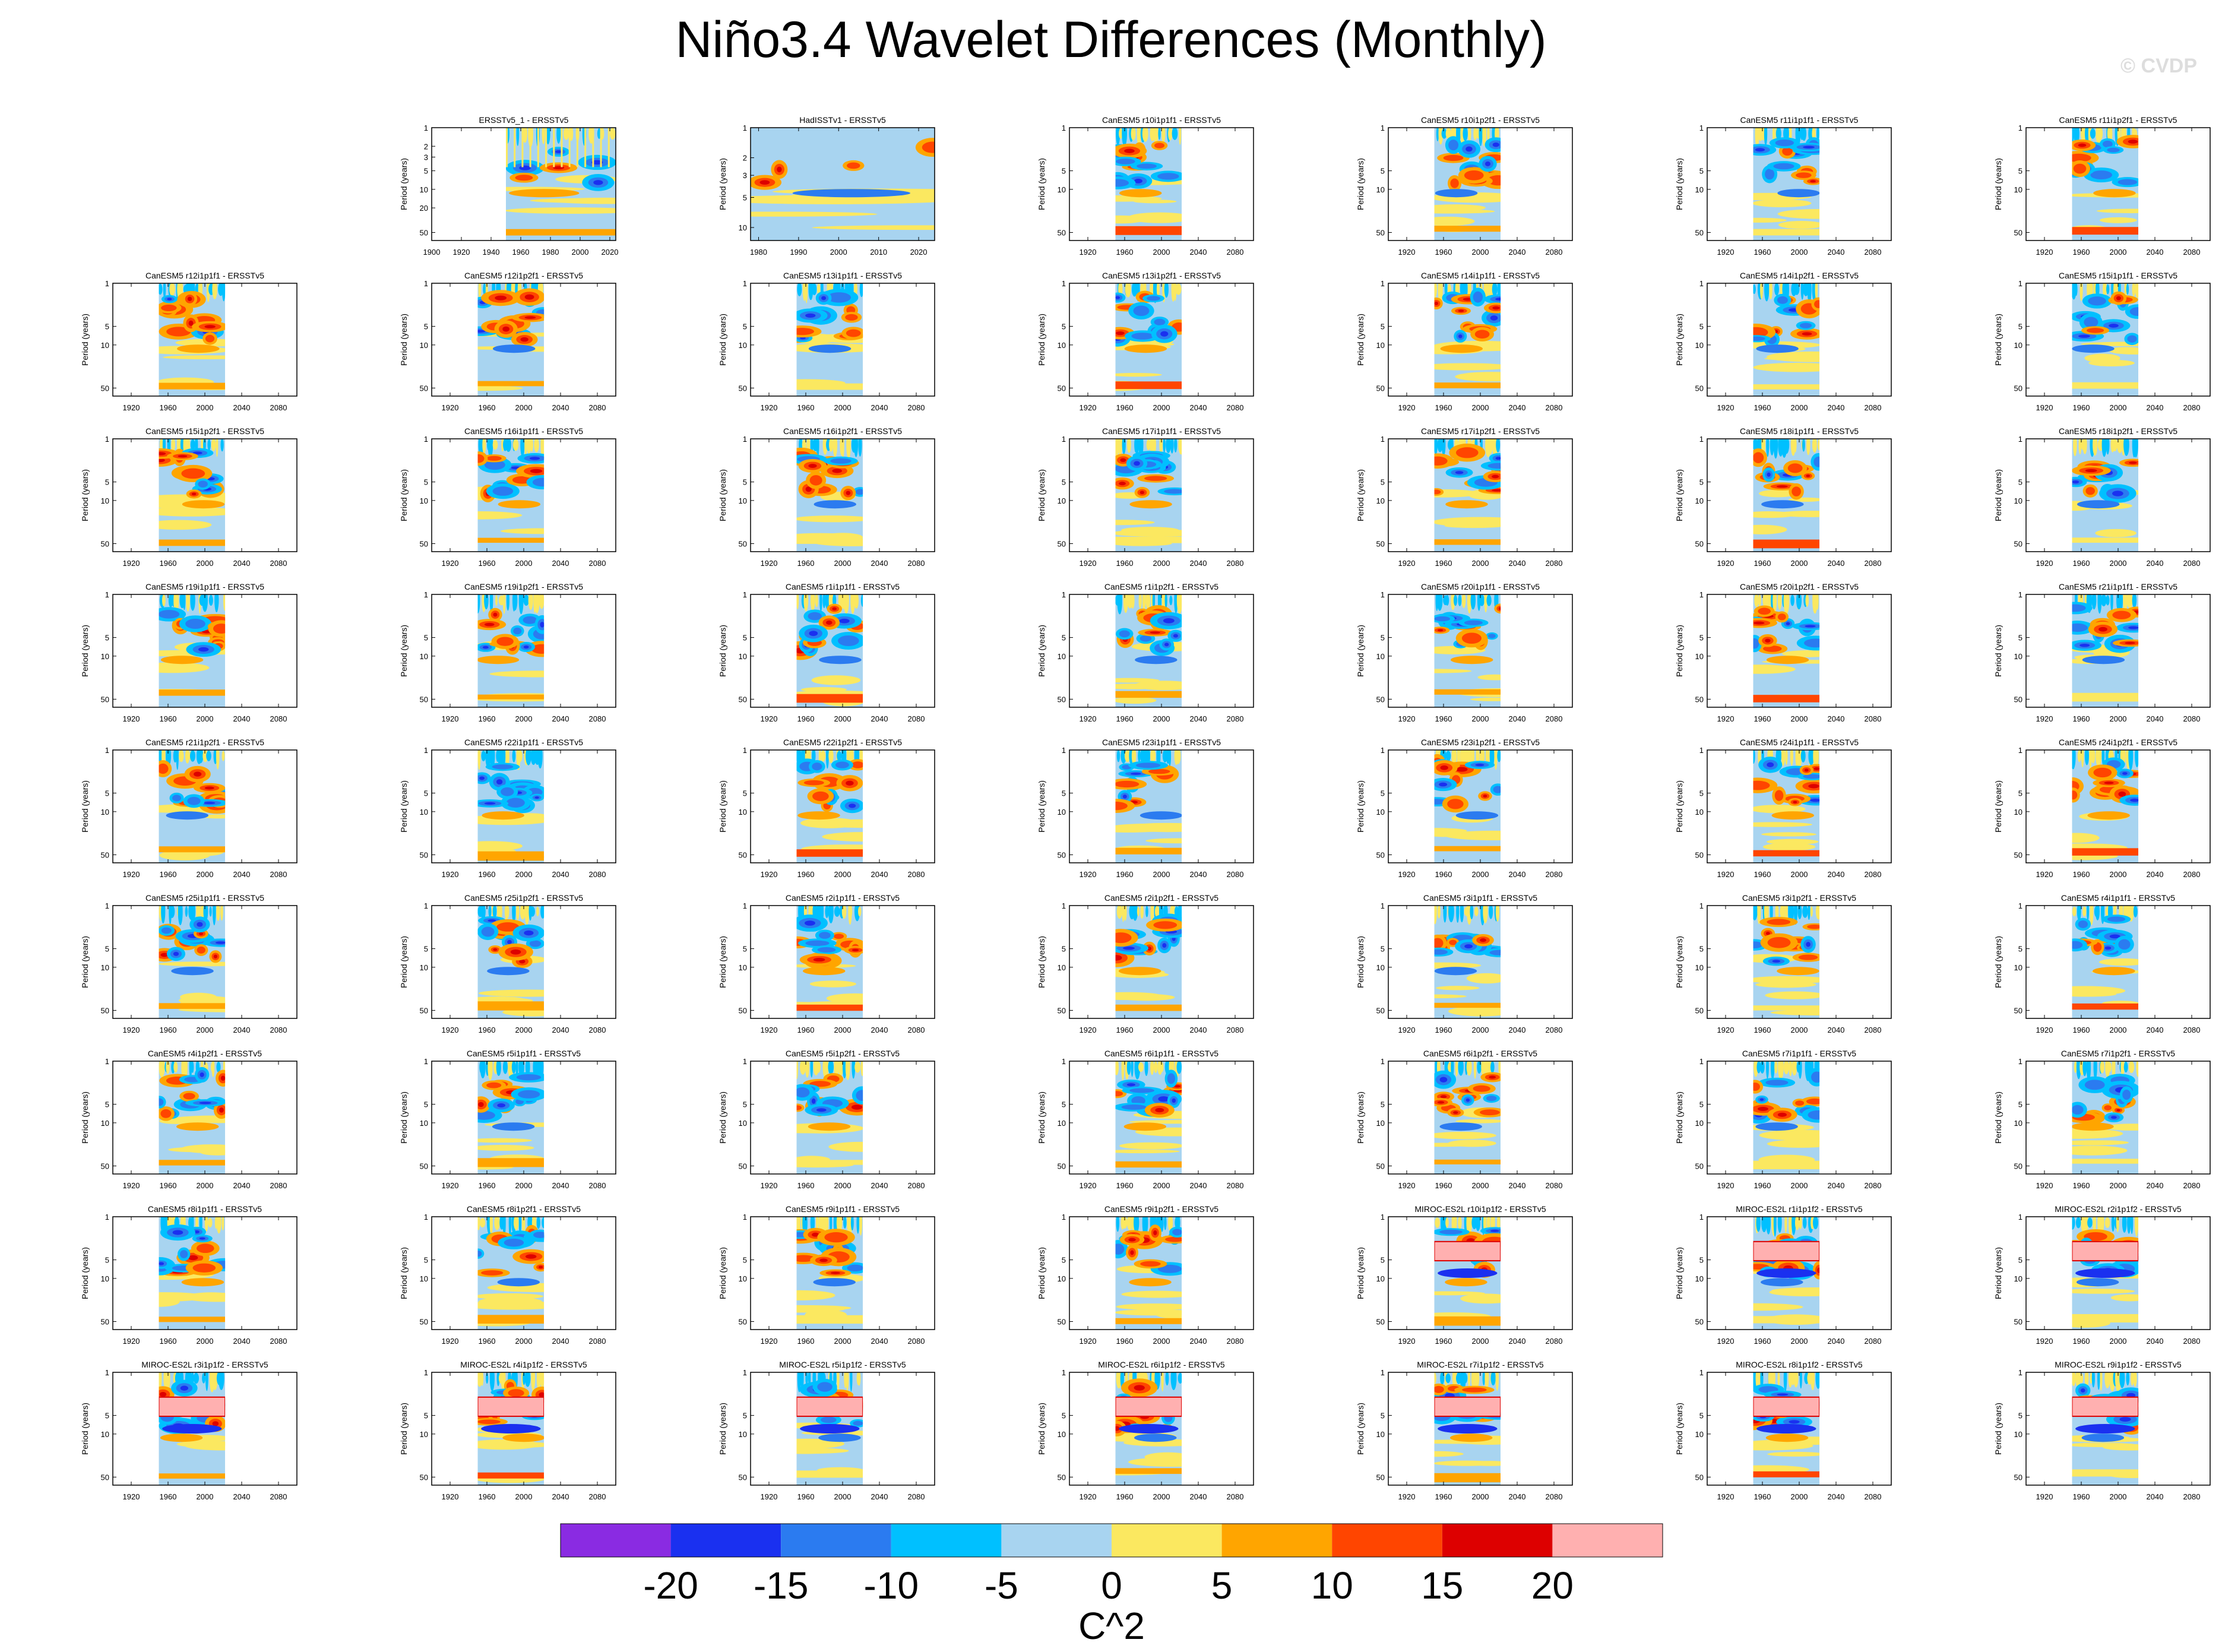  Describe the element at coordinates (745, 175) in the screenshot. I see `y-tick-label: 3` at that location.